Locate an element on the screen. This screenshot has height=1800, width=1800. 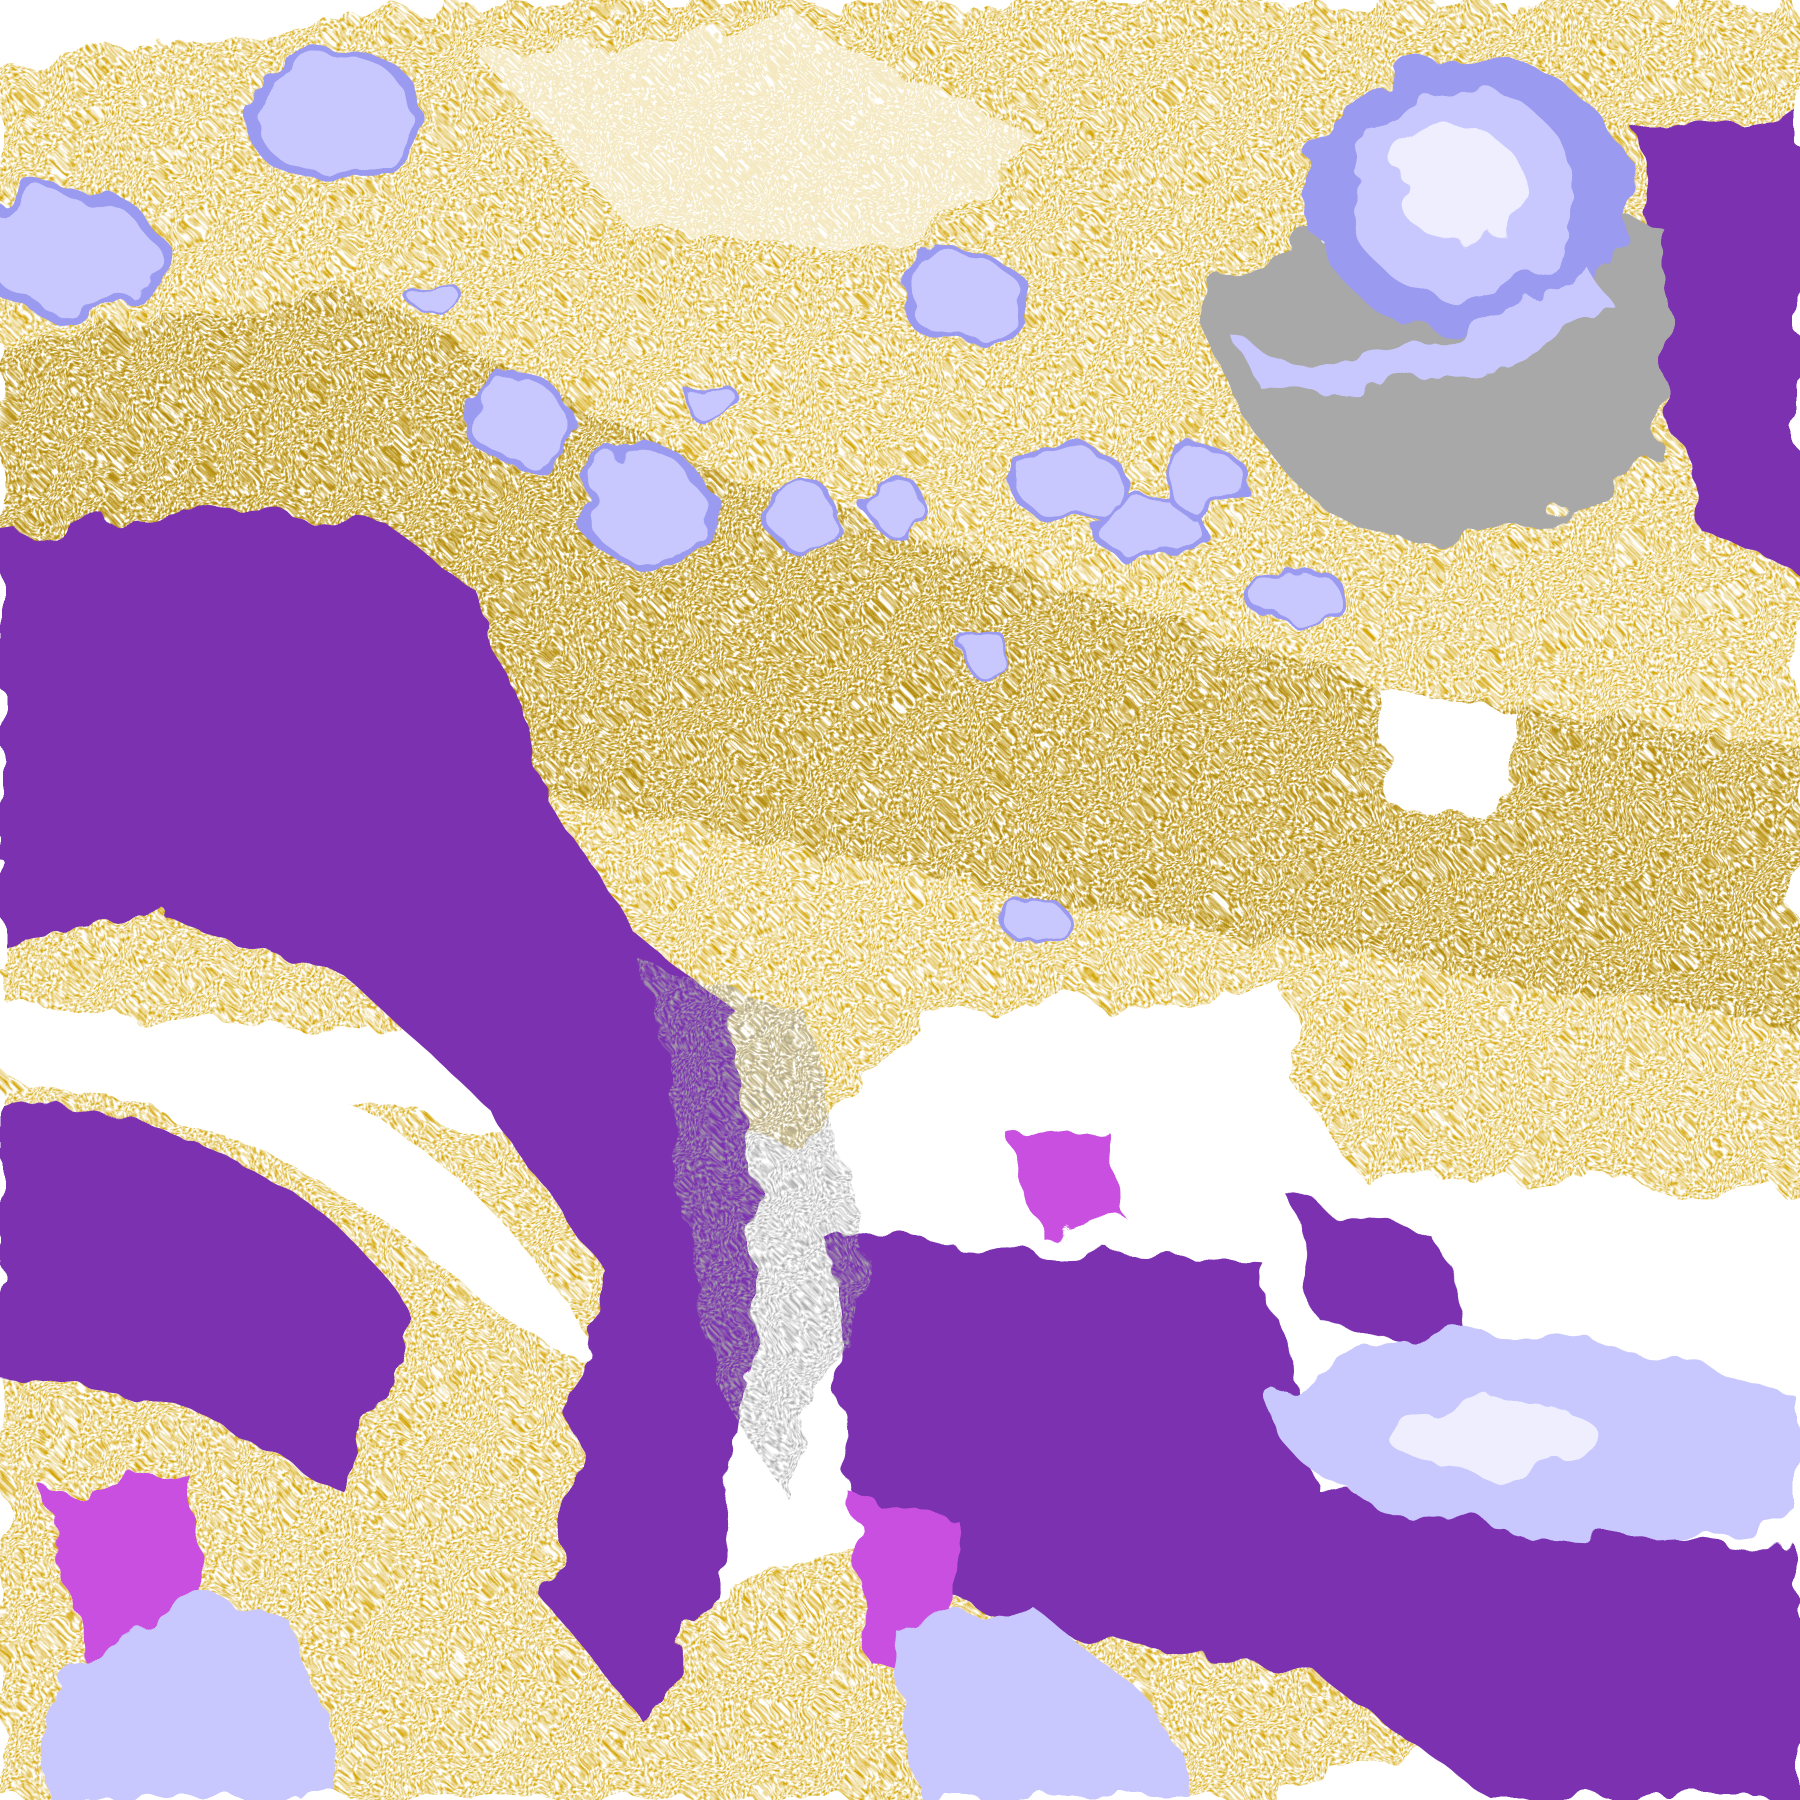
dry-air-southwest is located at coordinates (207, 1297).